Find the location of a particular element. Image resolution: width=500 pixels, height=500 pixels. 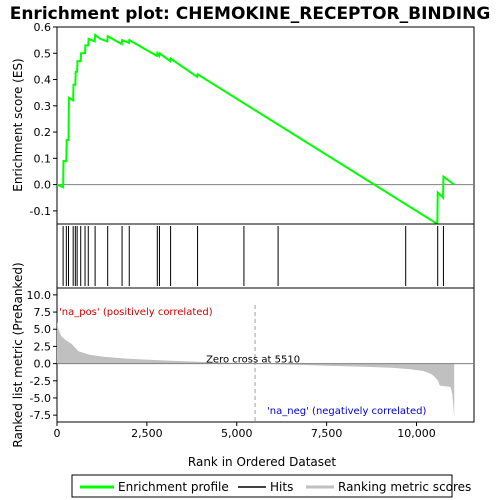

x-tick-label: 0 is located at coordinates (57, 433).